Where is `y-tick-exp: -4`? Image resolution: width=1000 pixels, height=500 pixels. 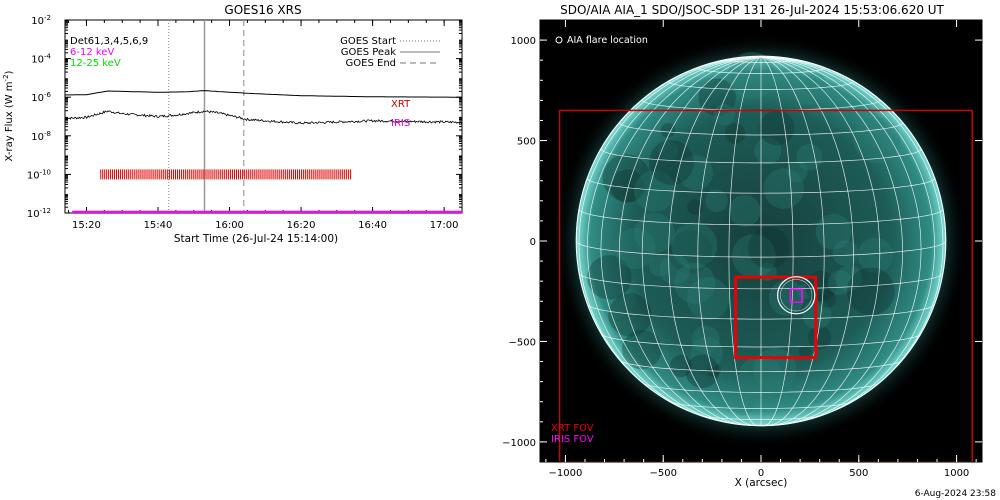 y-tick-exp: -4 is located at coordinates (48, 57).